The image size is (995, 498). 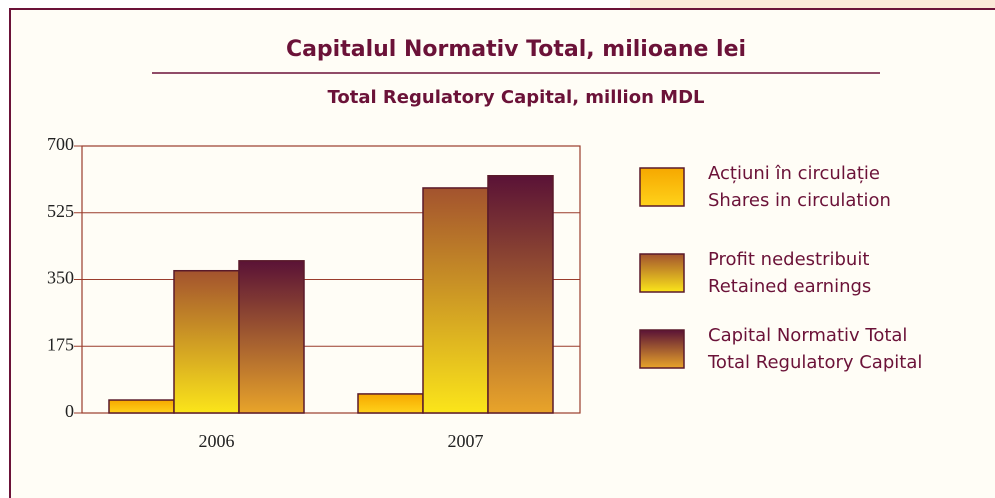 I want to click on y-tick-label: 700, so click(x=60, y=144).